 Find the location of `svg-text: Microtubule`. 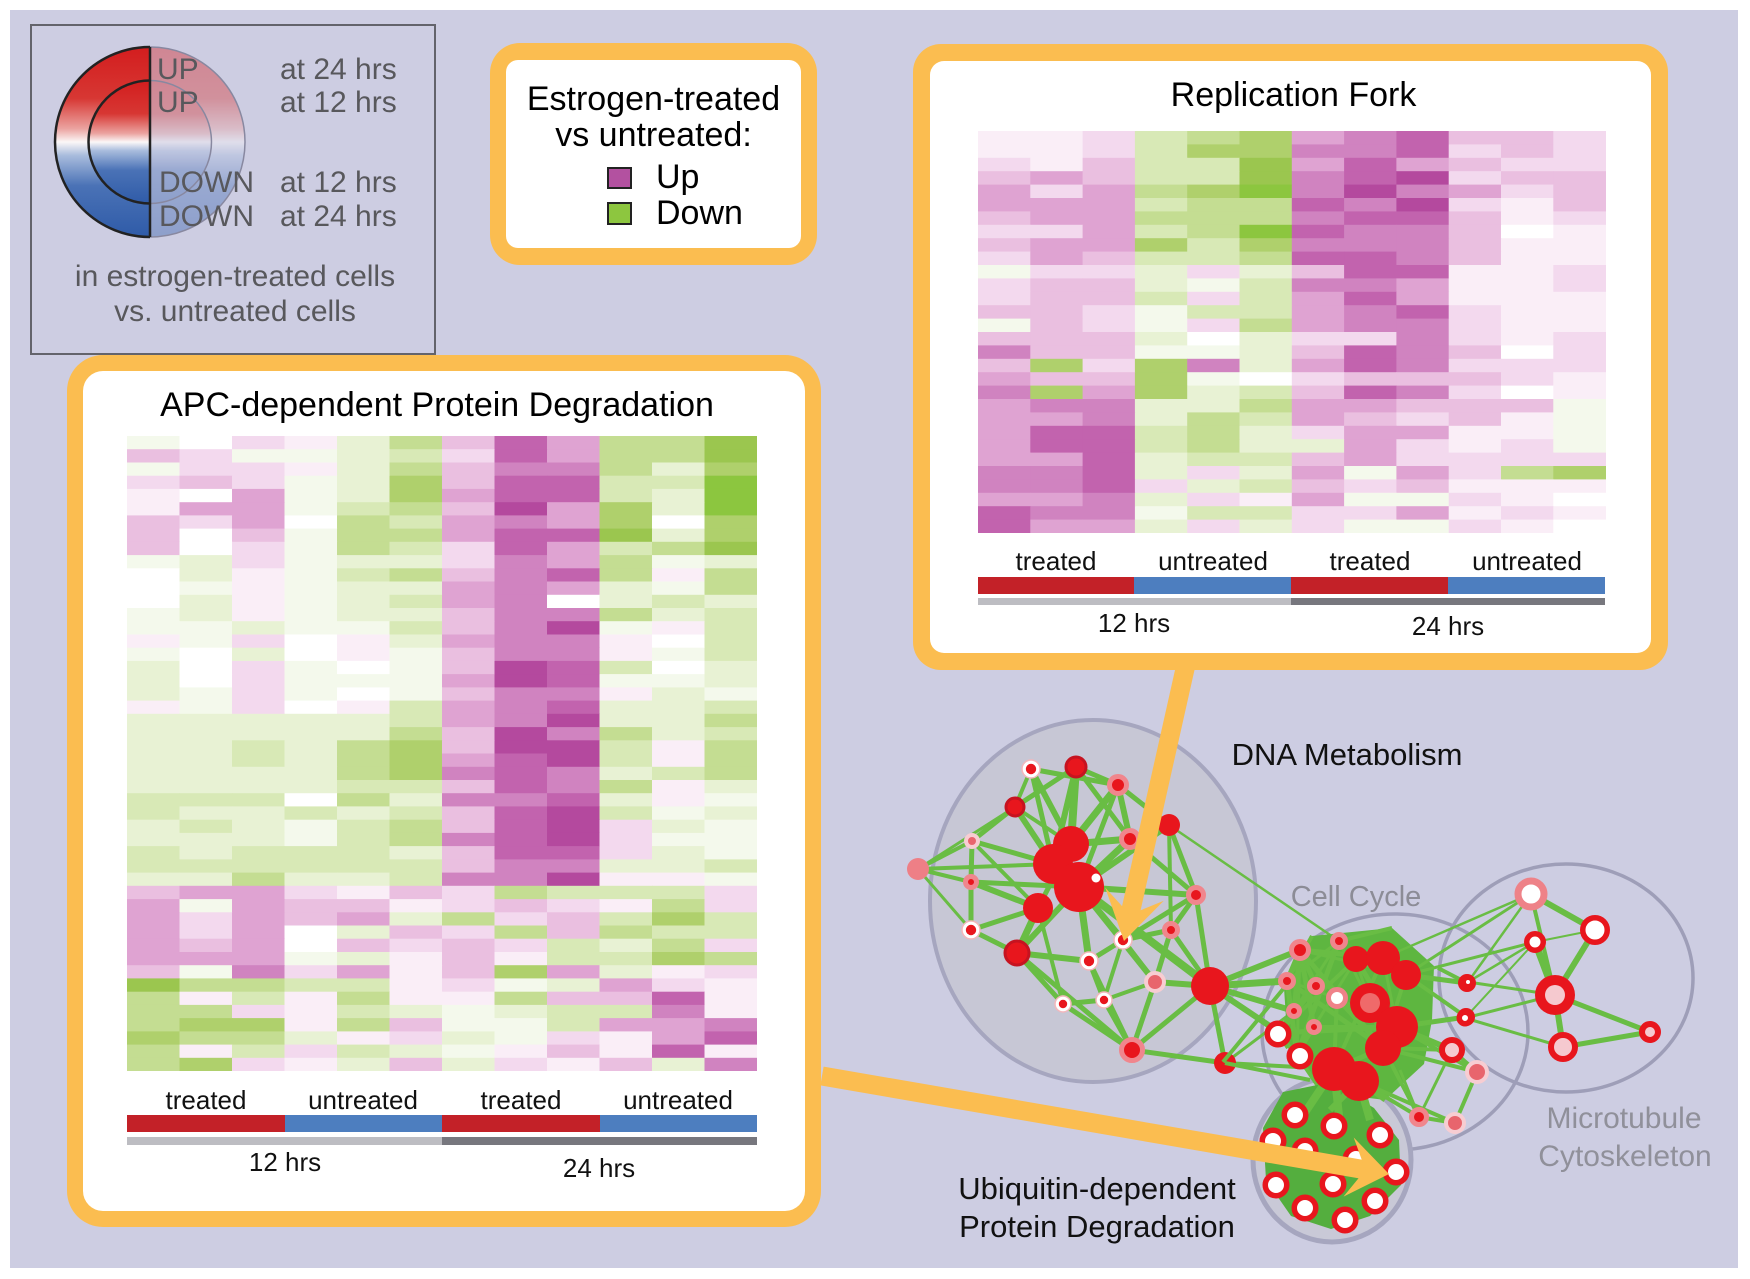

svg-text: Microtubule is located at coordinates (1623, 1118).